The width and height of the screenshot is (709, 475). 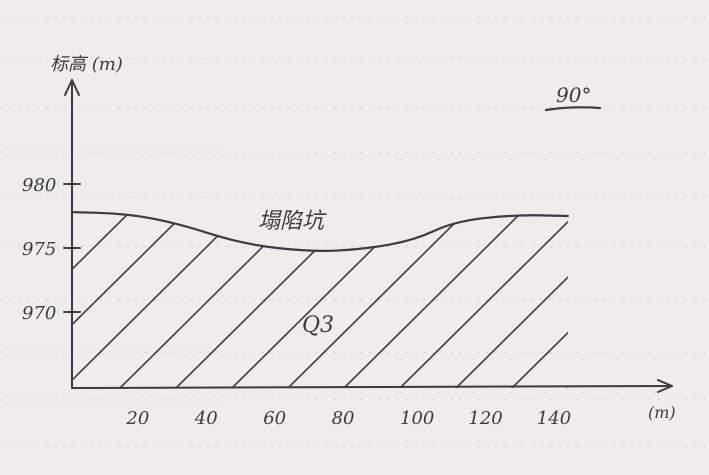 I want to click on x-tick-label: 40, so click(x=206, y=418).